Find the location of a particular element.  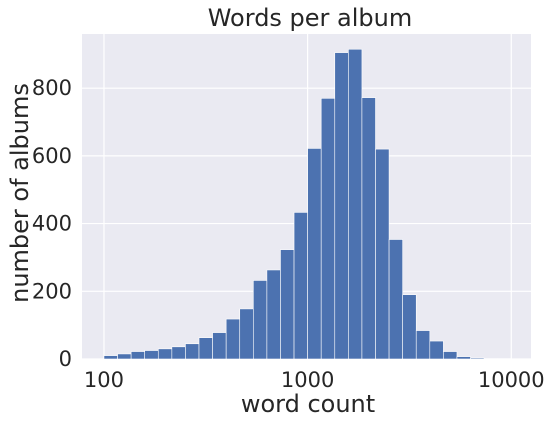

y-axis-ticks: 0 200 400 600 800 is located at coordinates (52, 223).